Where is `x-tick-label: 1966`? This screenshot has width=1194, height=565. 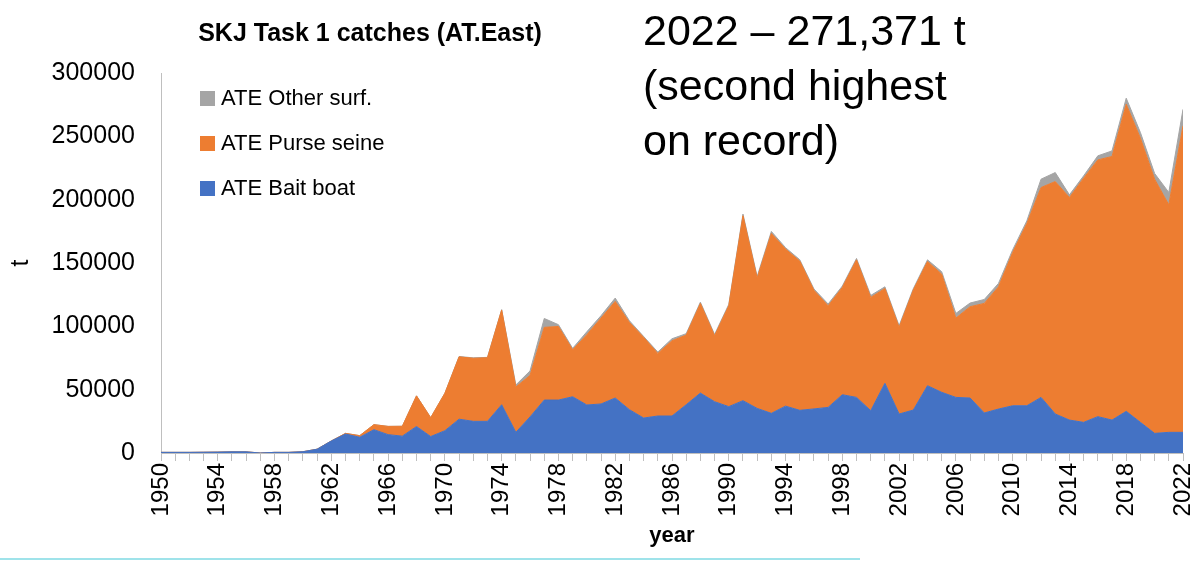 x-tick-label: 1966 is located at coordinates (386, 490).